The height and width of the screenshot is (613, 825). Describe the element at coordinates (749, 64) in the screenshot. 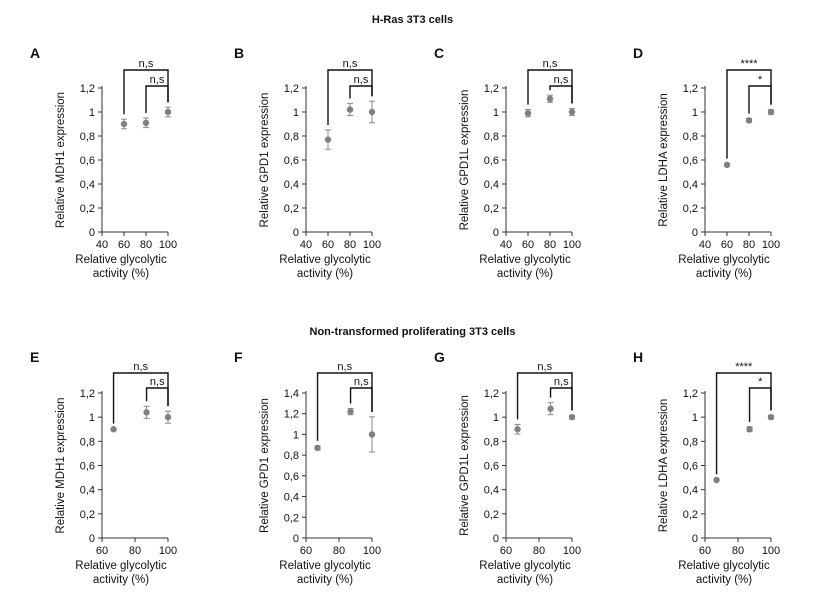

I see `significance-label-d: ****` at that location.